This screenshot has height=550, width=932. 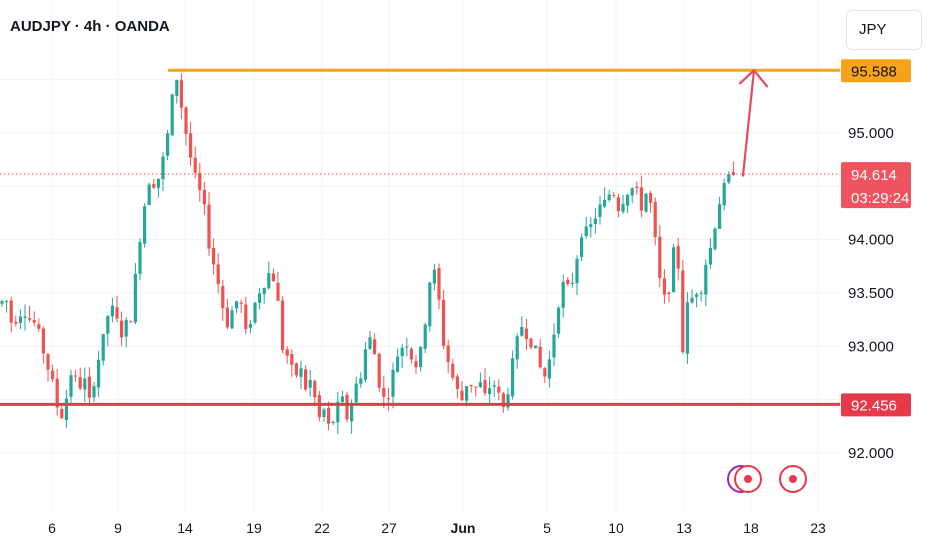 What do you see at coordinates (185, 528) in the screenshot?
I see `x-tick-label: 14` at bounding box center [185, 528].